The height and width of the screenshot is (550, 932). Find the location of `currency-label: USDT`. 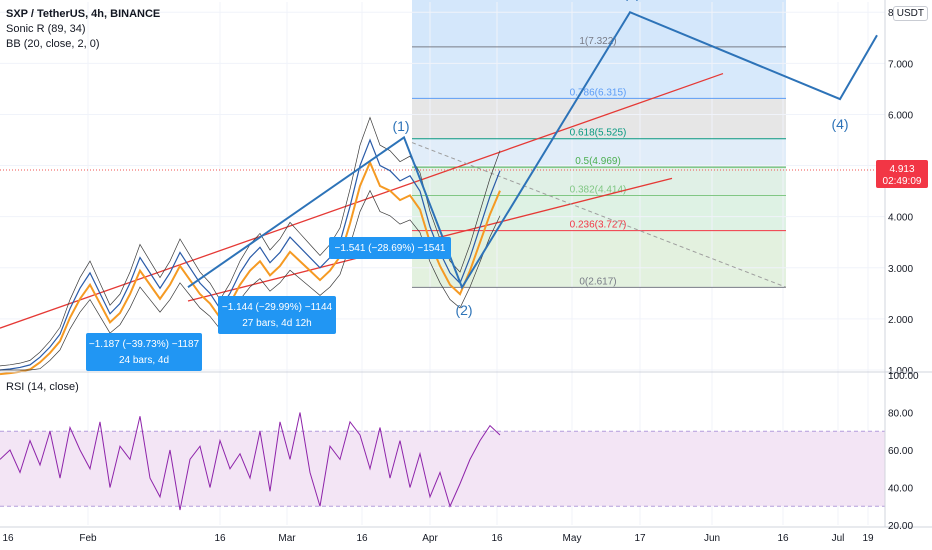

currency-label: USDT is located at coordinates (910, 13).